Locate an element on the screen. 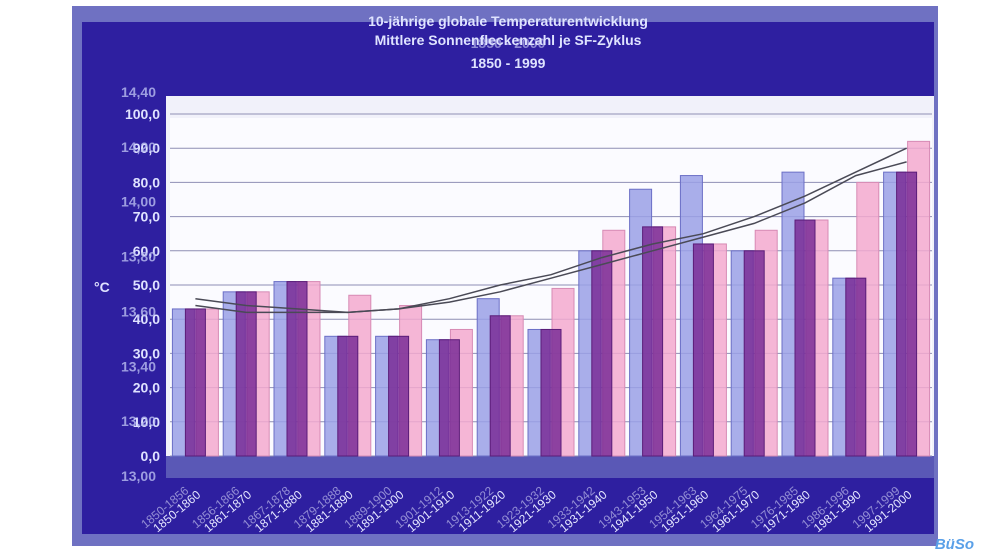  y-tick-temperature: 13,60 is located at coordinates (138, 311).